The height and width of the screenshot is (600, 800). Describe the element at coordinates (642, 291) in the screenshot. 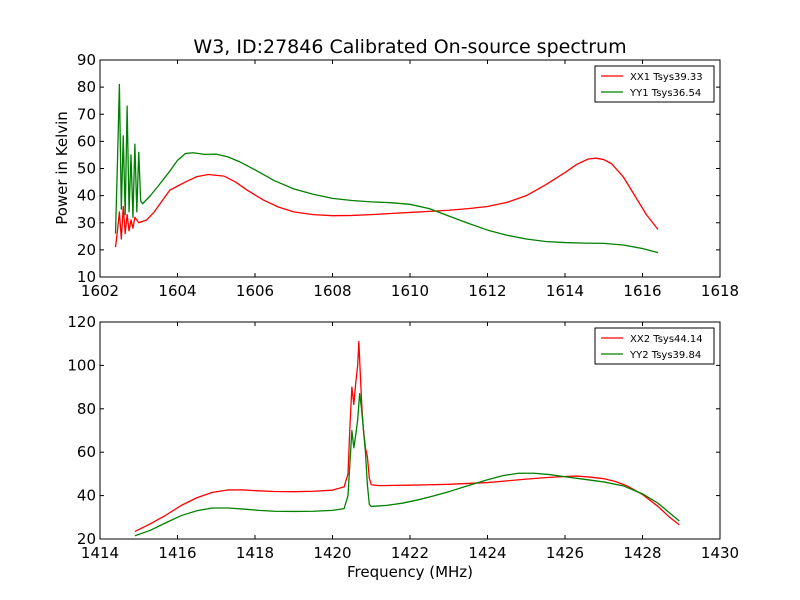

I see `x-tick-label: 1616` at that location.